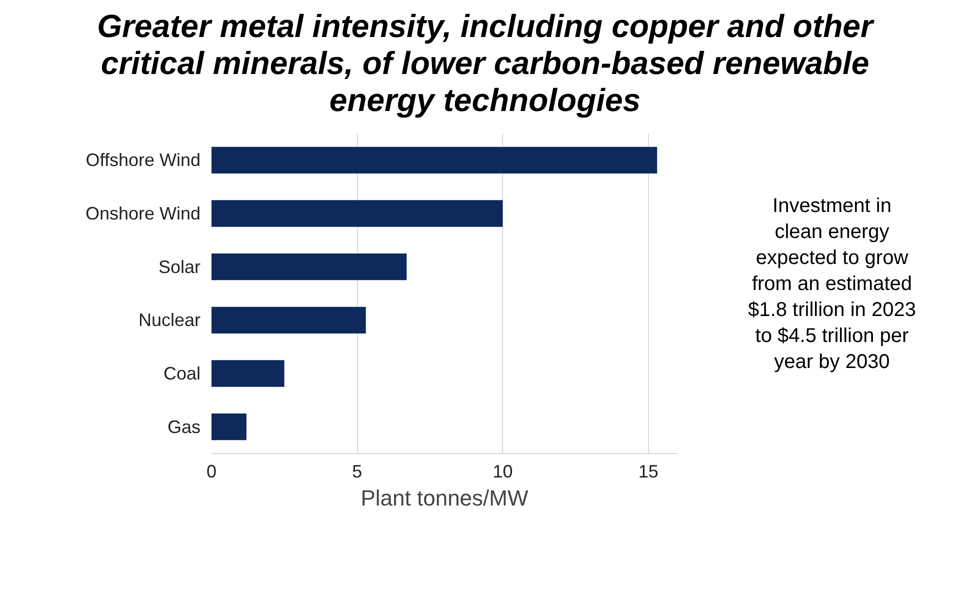  What do you see at coordinates (184, 427) in the screenshot?
I see `y-tick-label: Gas` at bounding box center [184, 427].